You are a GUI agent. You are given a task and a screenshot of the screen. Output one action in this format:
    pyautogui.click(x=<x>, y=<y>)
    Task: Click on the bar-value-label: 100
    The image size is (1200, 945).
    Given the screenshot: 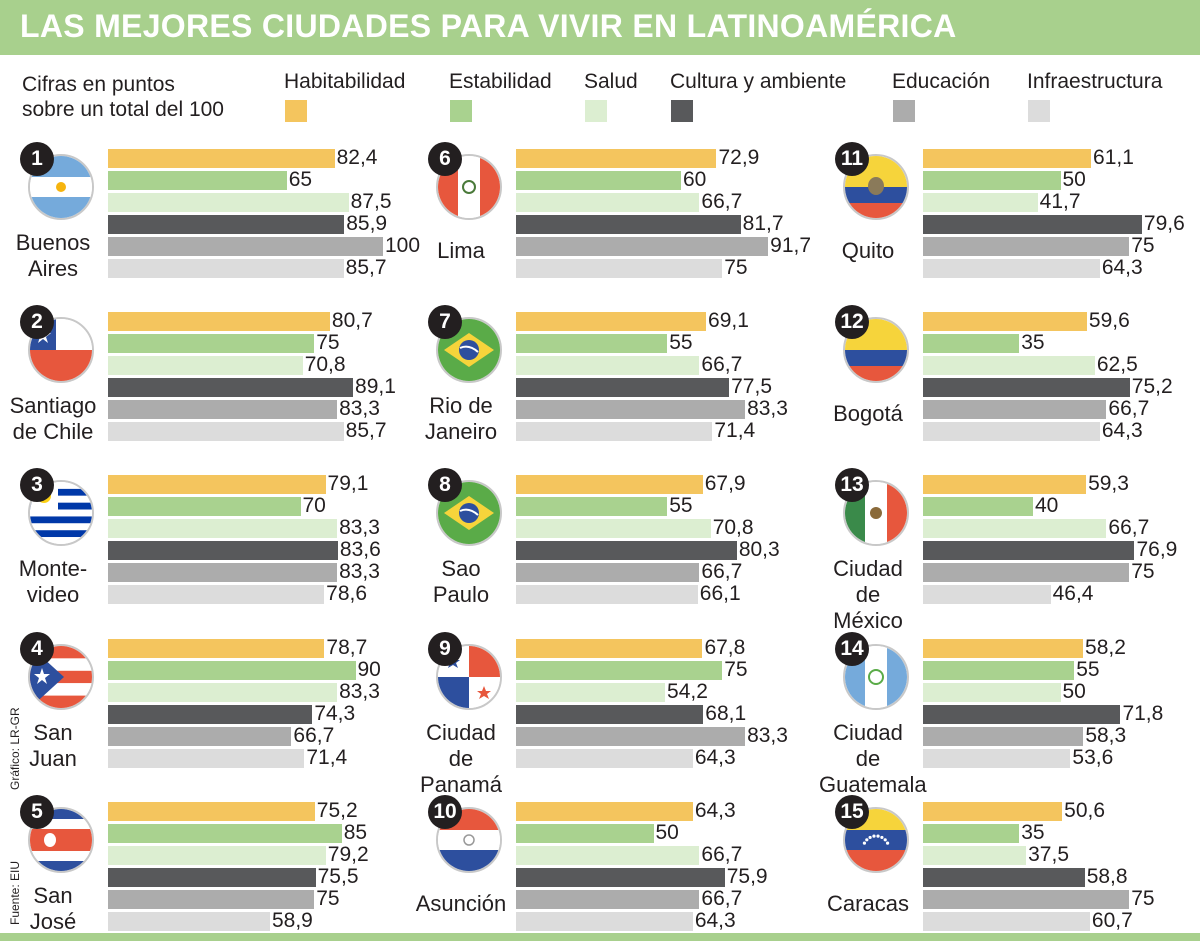 What is the action you would take?
    pyautogui.click(x=403, y=245)
    